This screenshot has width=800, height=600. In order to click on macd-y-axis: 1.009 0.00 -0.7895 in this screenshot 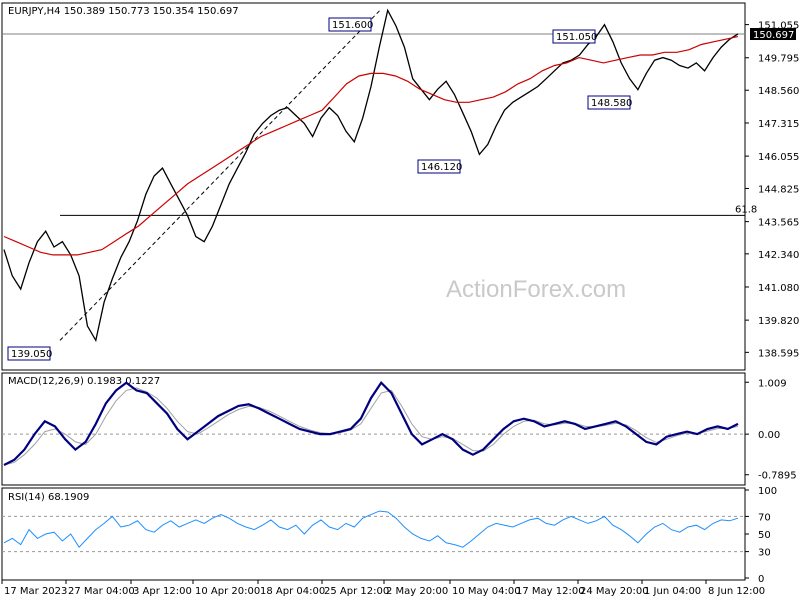, I will do `click(771, 430)`.